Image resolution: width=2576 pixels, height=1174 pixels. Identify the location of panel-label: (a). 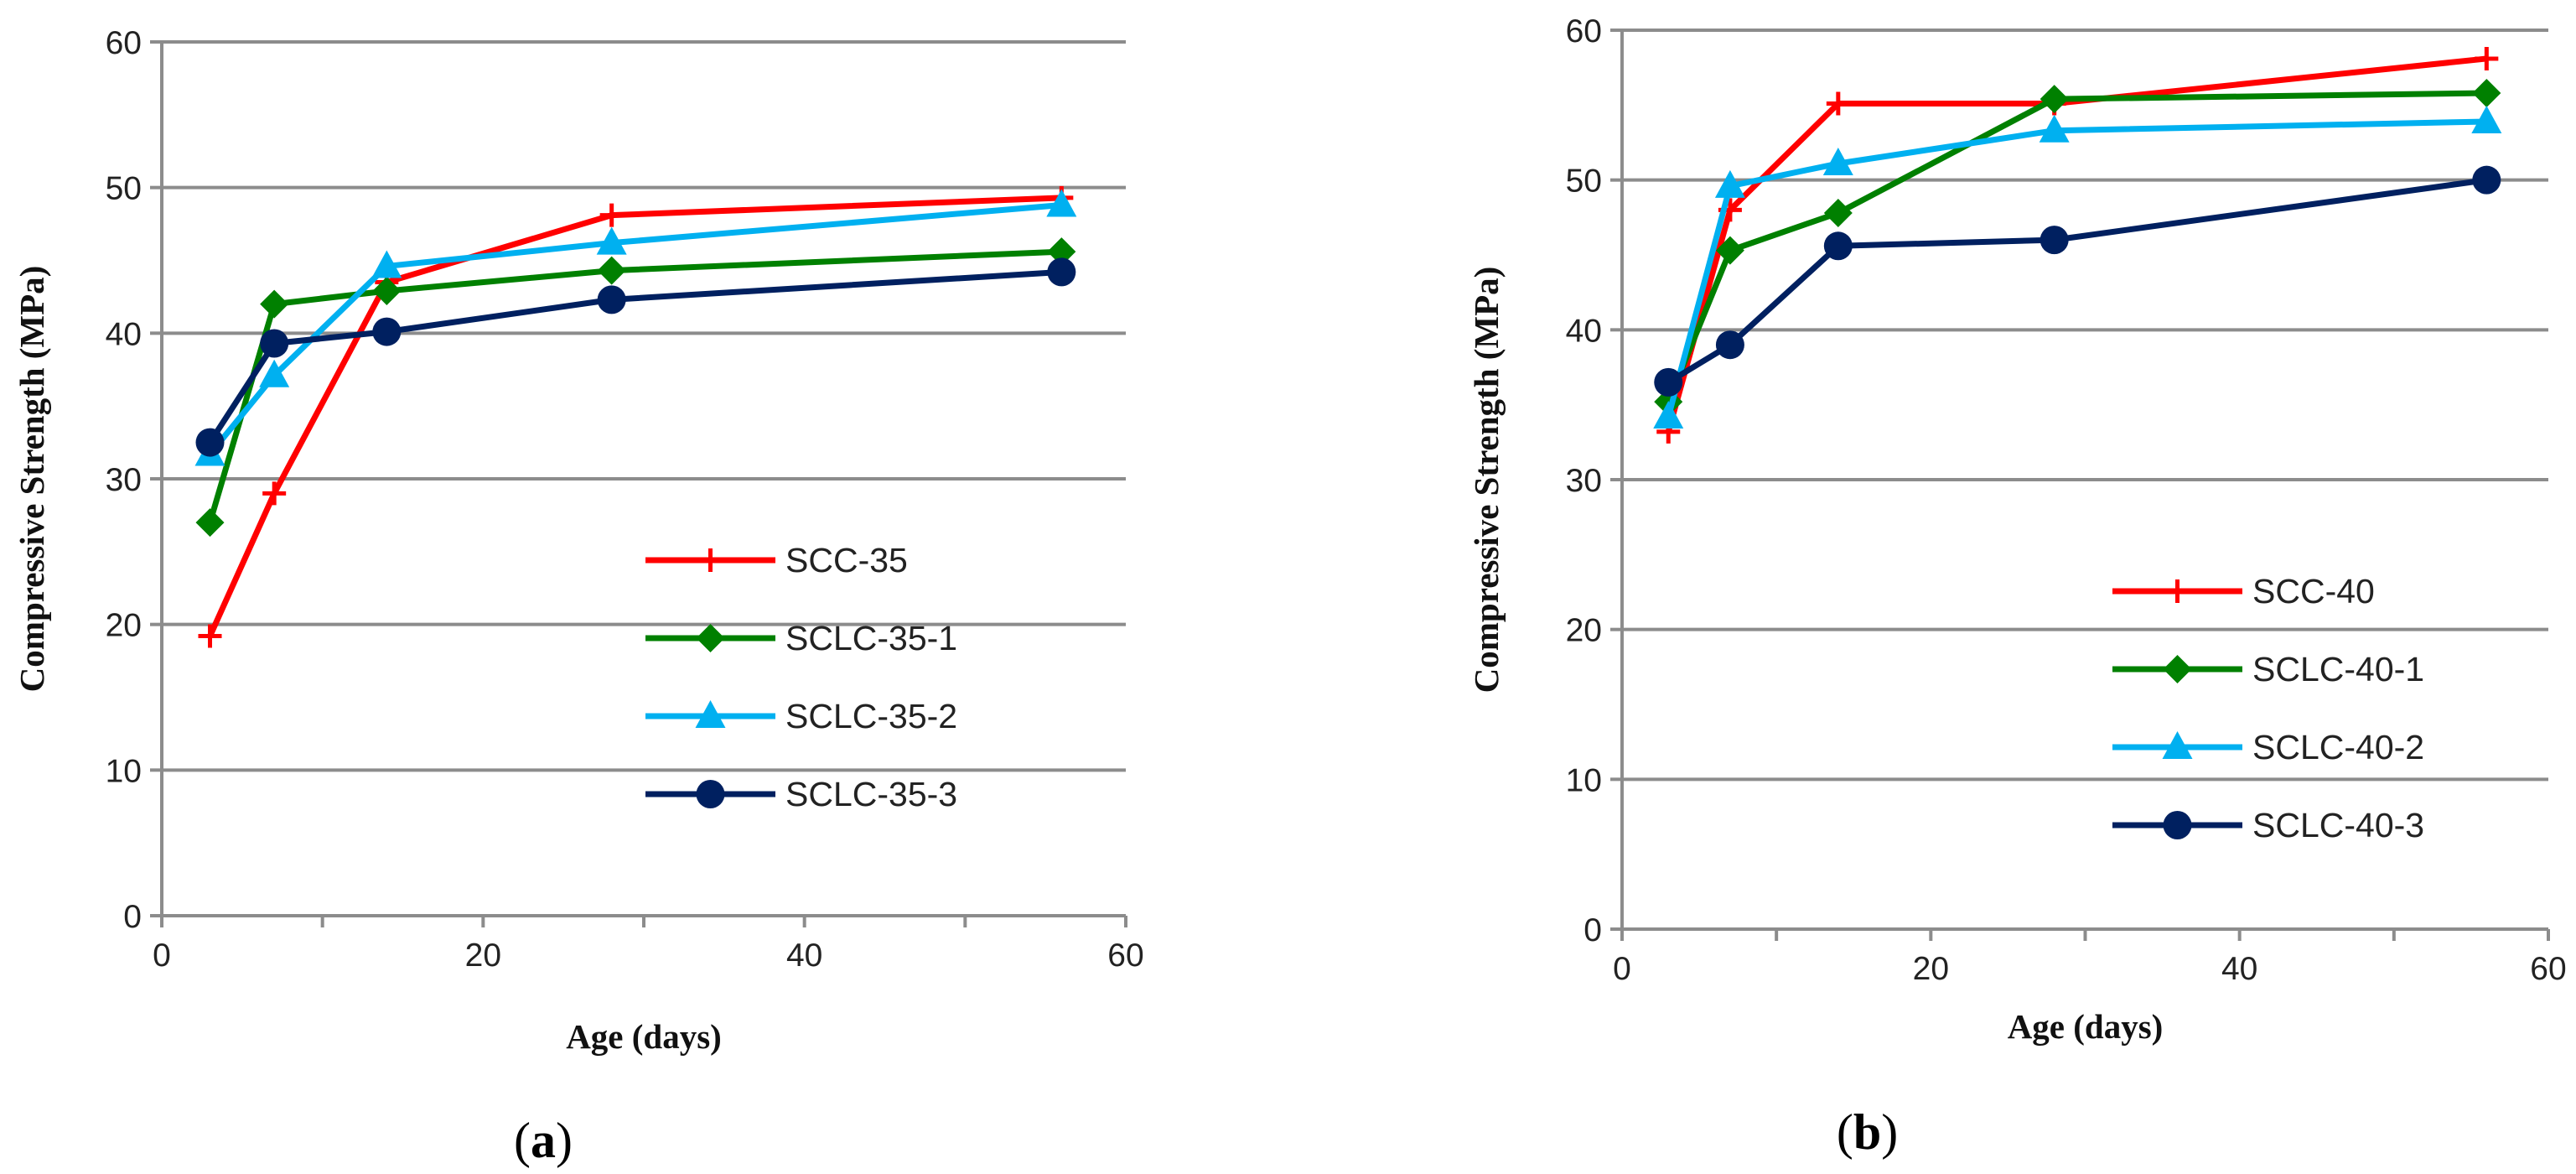
(543, 1140).